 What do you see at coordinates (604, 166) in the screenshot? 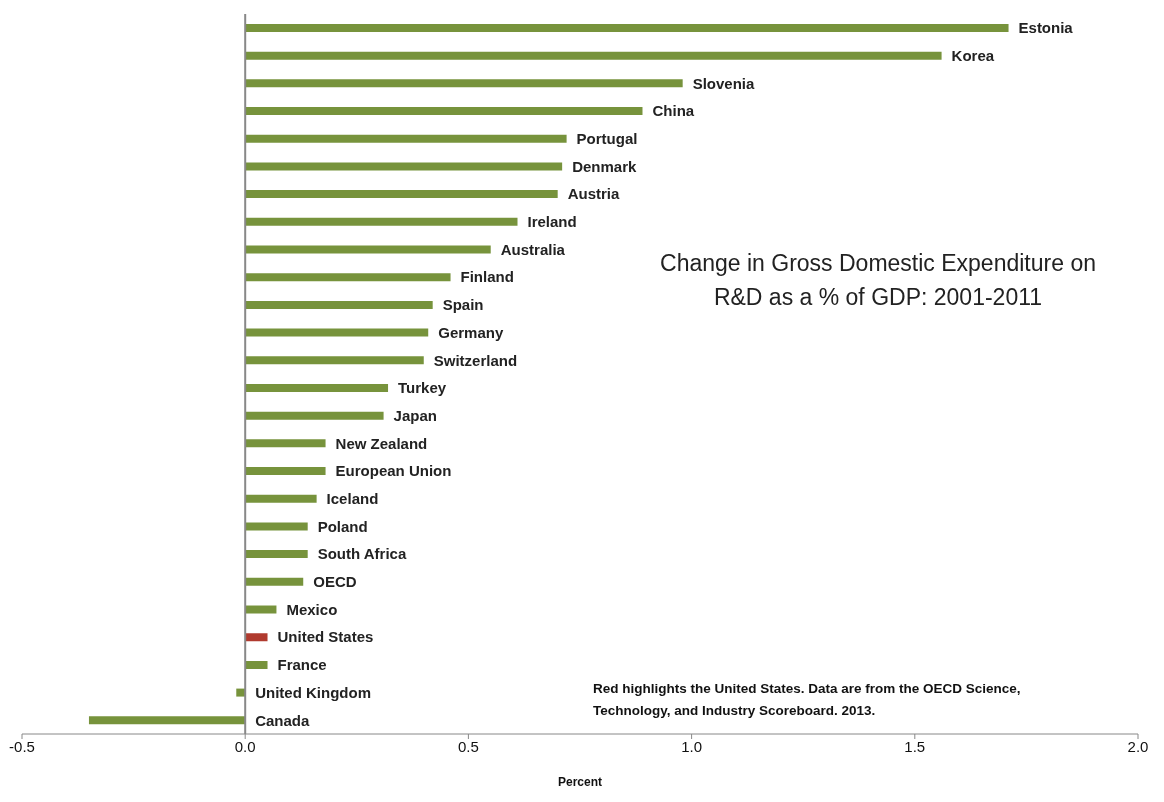
I see `y-tick-label: Denmark` at bounding box center [604, 166].